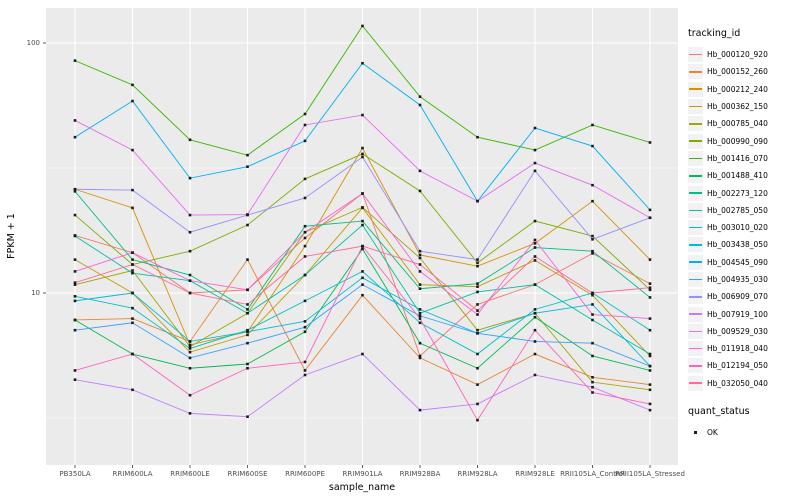 The image size is (800, 500). Describe the element at coordinates (305, 474) in the screenshot. I see `x-tick-label: RRIM600PE` at that location.